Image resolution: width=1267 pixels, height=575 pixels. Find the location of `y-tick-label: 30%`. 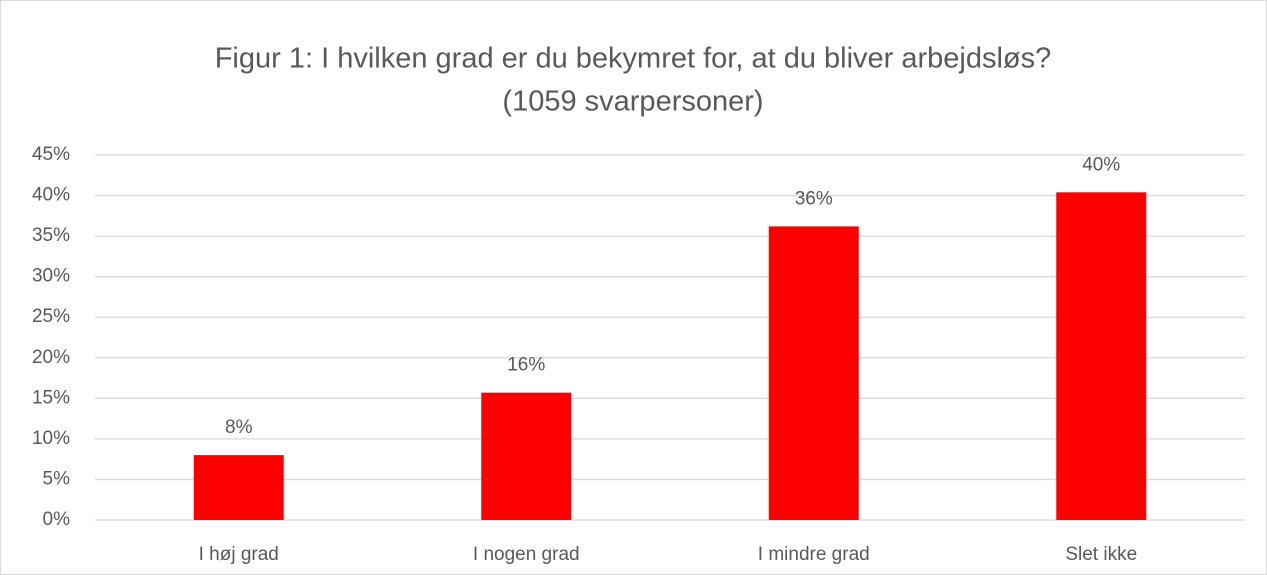

y-tick-label: 30% is located at coordinates (51, 276).